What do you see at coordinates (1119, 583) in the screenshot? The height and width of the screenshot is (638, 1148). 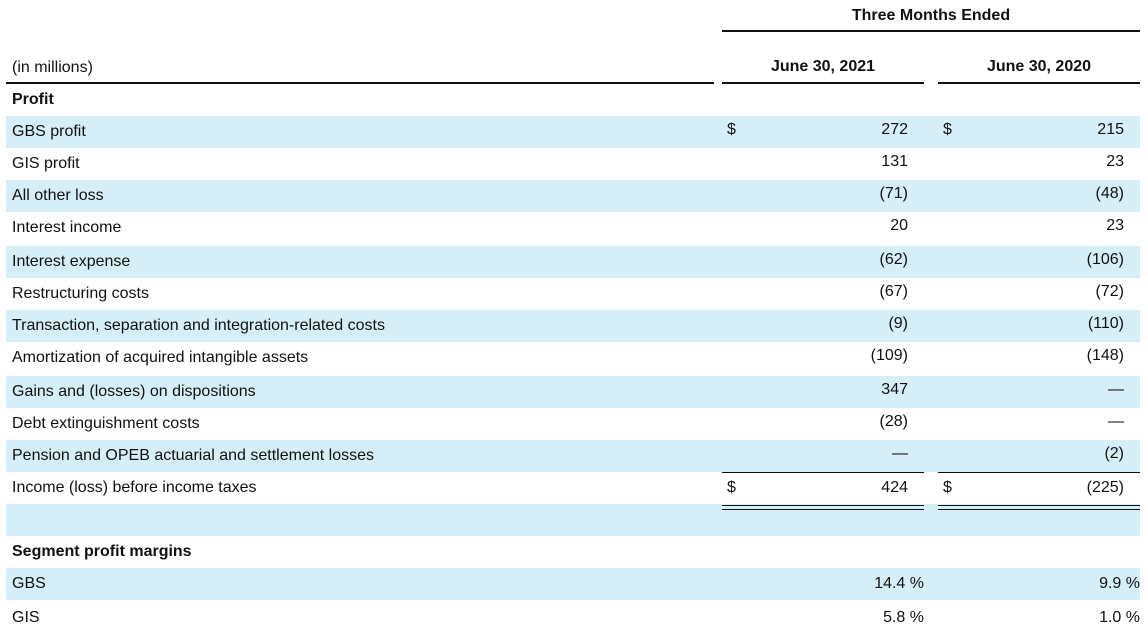 I see `margin-cell-2020: 9.9 %` at bounding box center [1119, 583].